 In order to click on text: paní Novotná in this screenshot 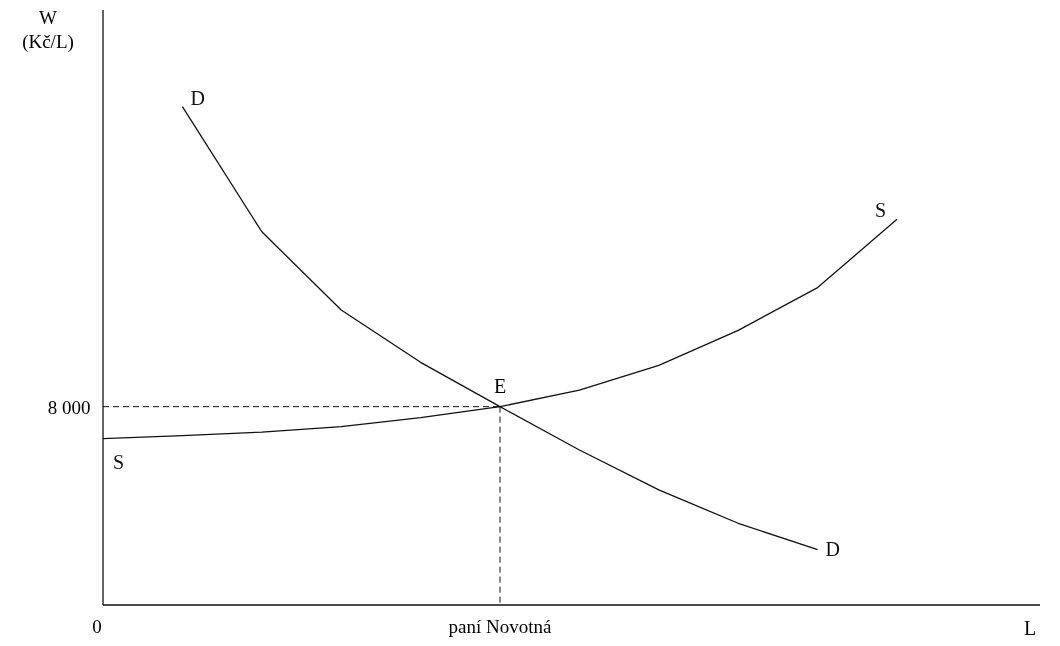, I will do `click(500, 626)`.